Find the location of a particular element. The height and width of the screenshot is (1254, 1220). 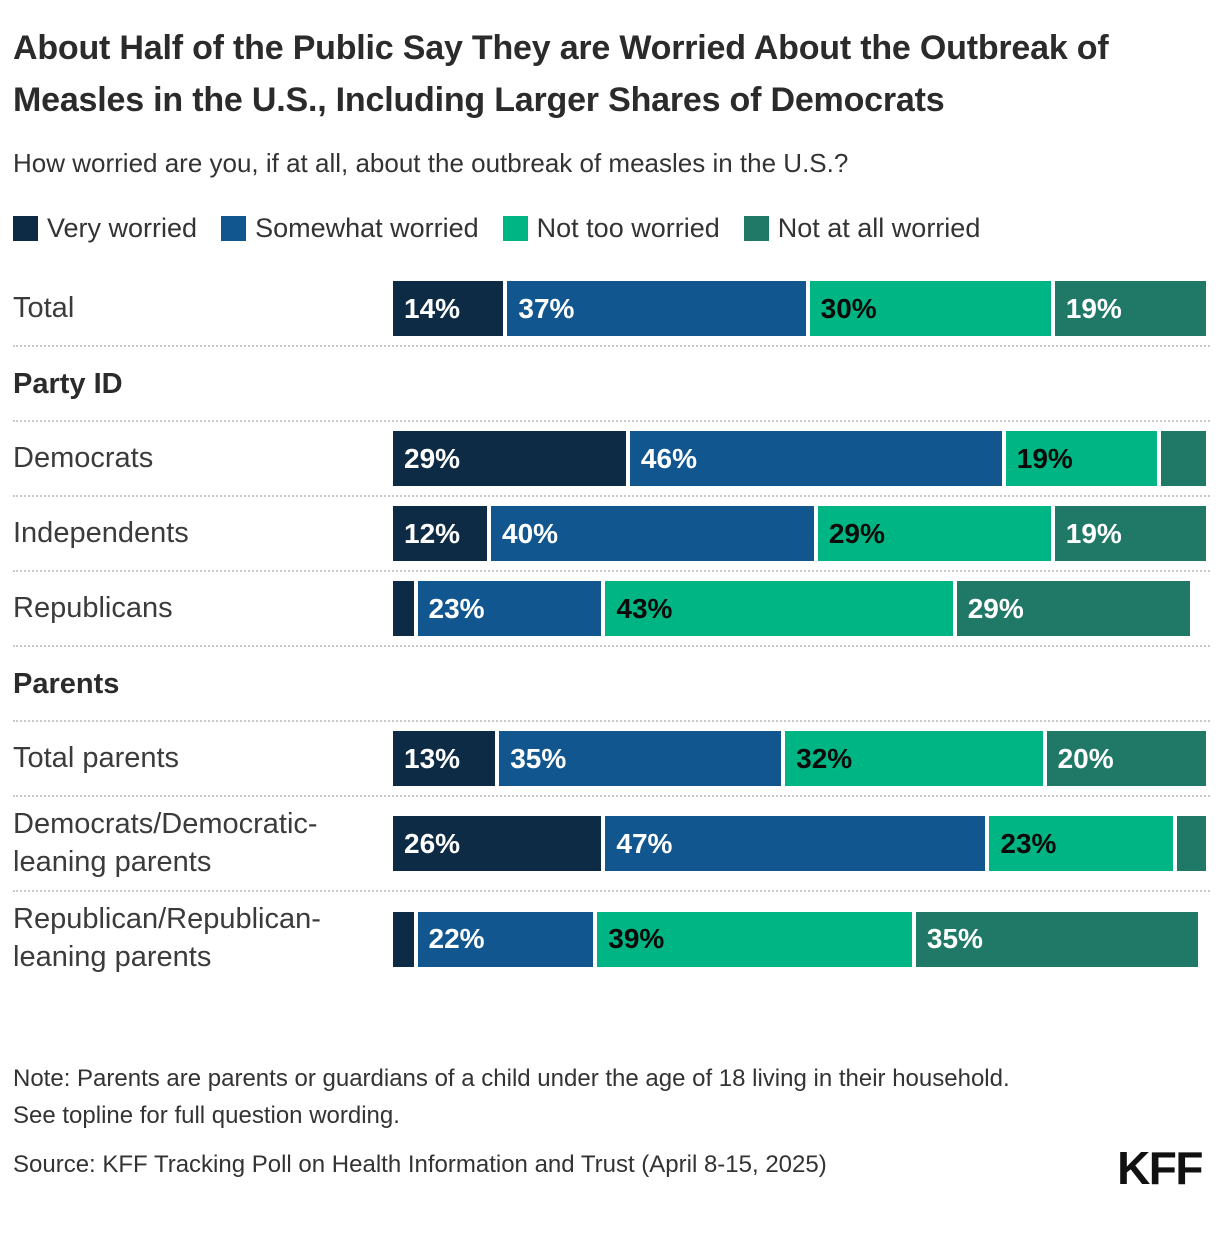

section-header-party-id: Party ID is located at coordinates (611, 384).